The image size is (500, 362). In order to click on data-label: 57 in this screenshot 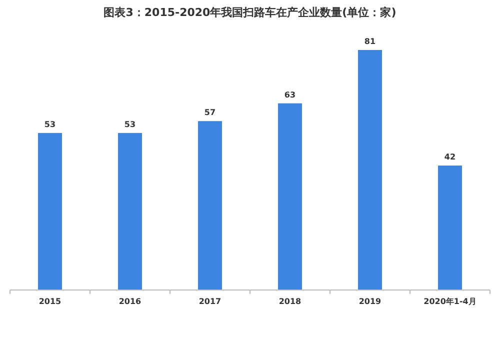, I will do `click(210, 113)`.